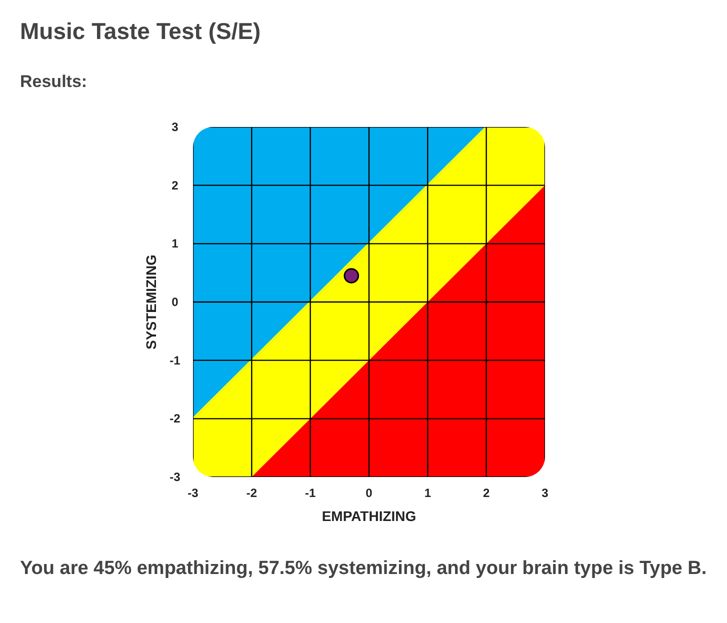 The width and height of the screenshot is (727, 623). I want to click on y-tick-label: -3, so click(175, 477).